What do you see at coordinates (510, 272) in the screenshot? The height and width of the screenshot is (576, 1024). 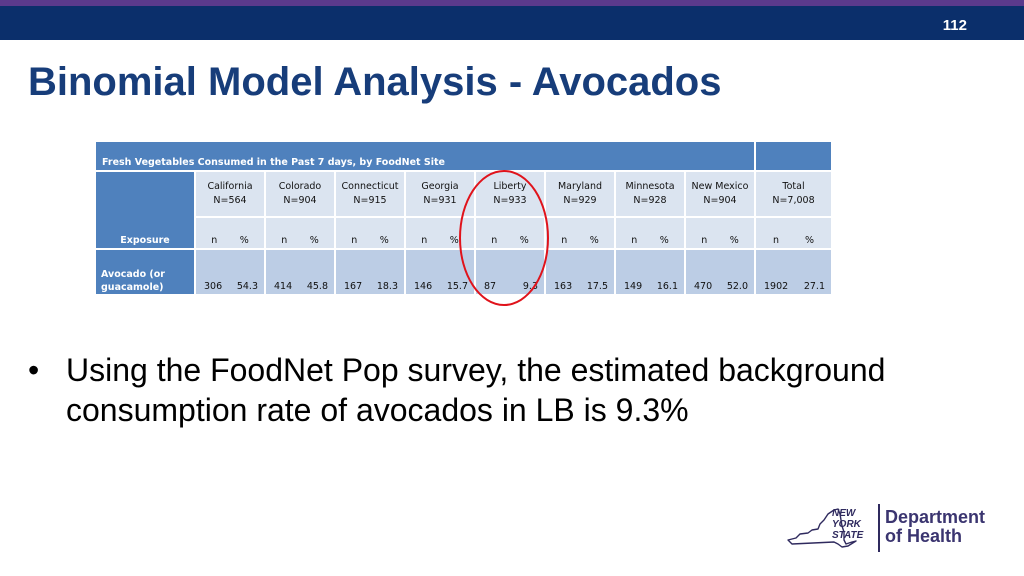 I see `data-cell-liberty: 87 9.3` at bounding box center [510, 272].